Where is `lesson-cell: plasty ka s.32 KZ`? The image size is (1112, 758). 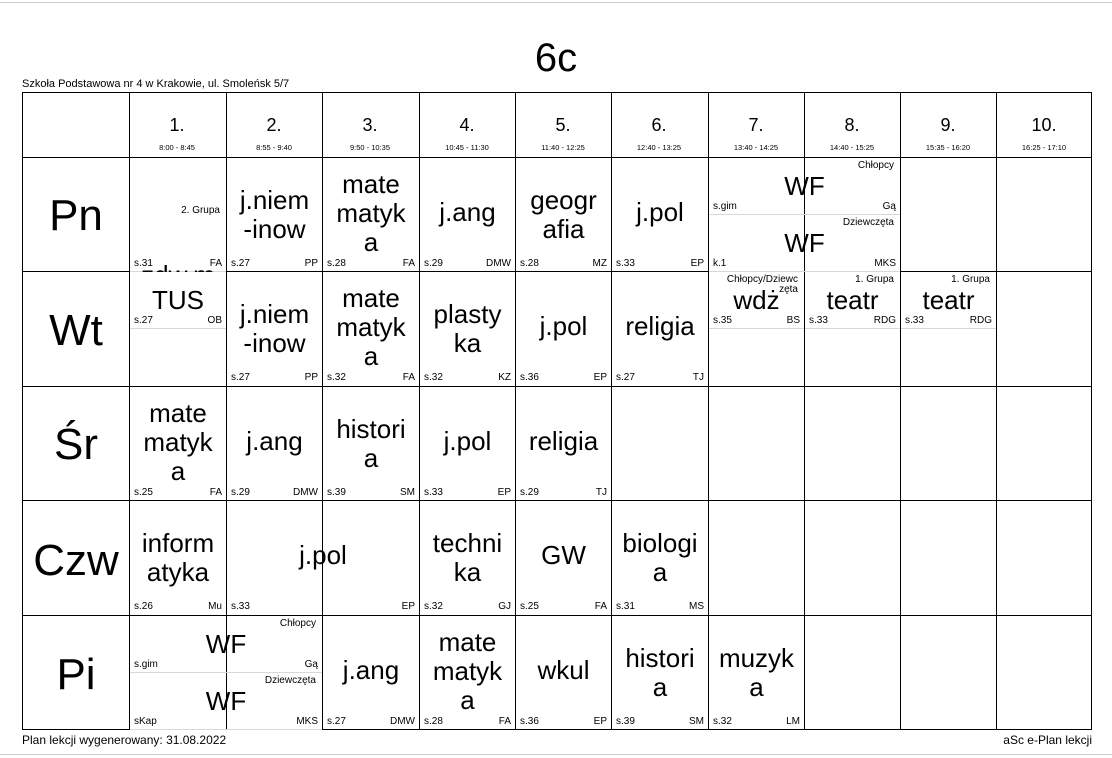
lesson-cell: plasty ka s.32 KZ is located at coordinates (467, 329).